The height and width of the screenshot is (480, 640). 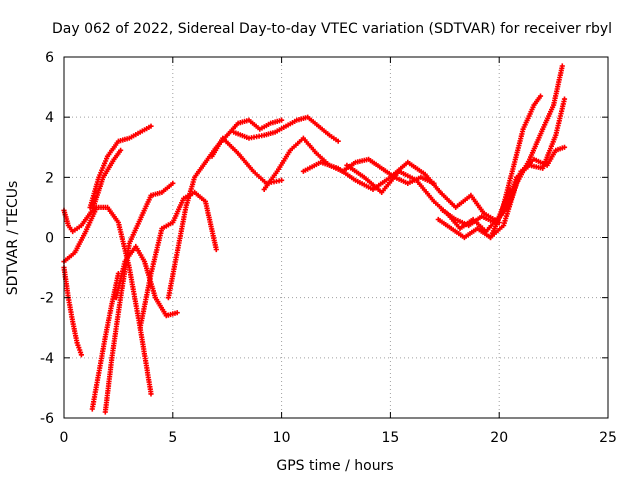 What do you see at coordinates (334, 466) in the screenshot?
I see `x-axis-label: GPS time / hours` at bounding box center [334, 466].